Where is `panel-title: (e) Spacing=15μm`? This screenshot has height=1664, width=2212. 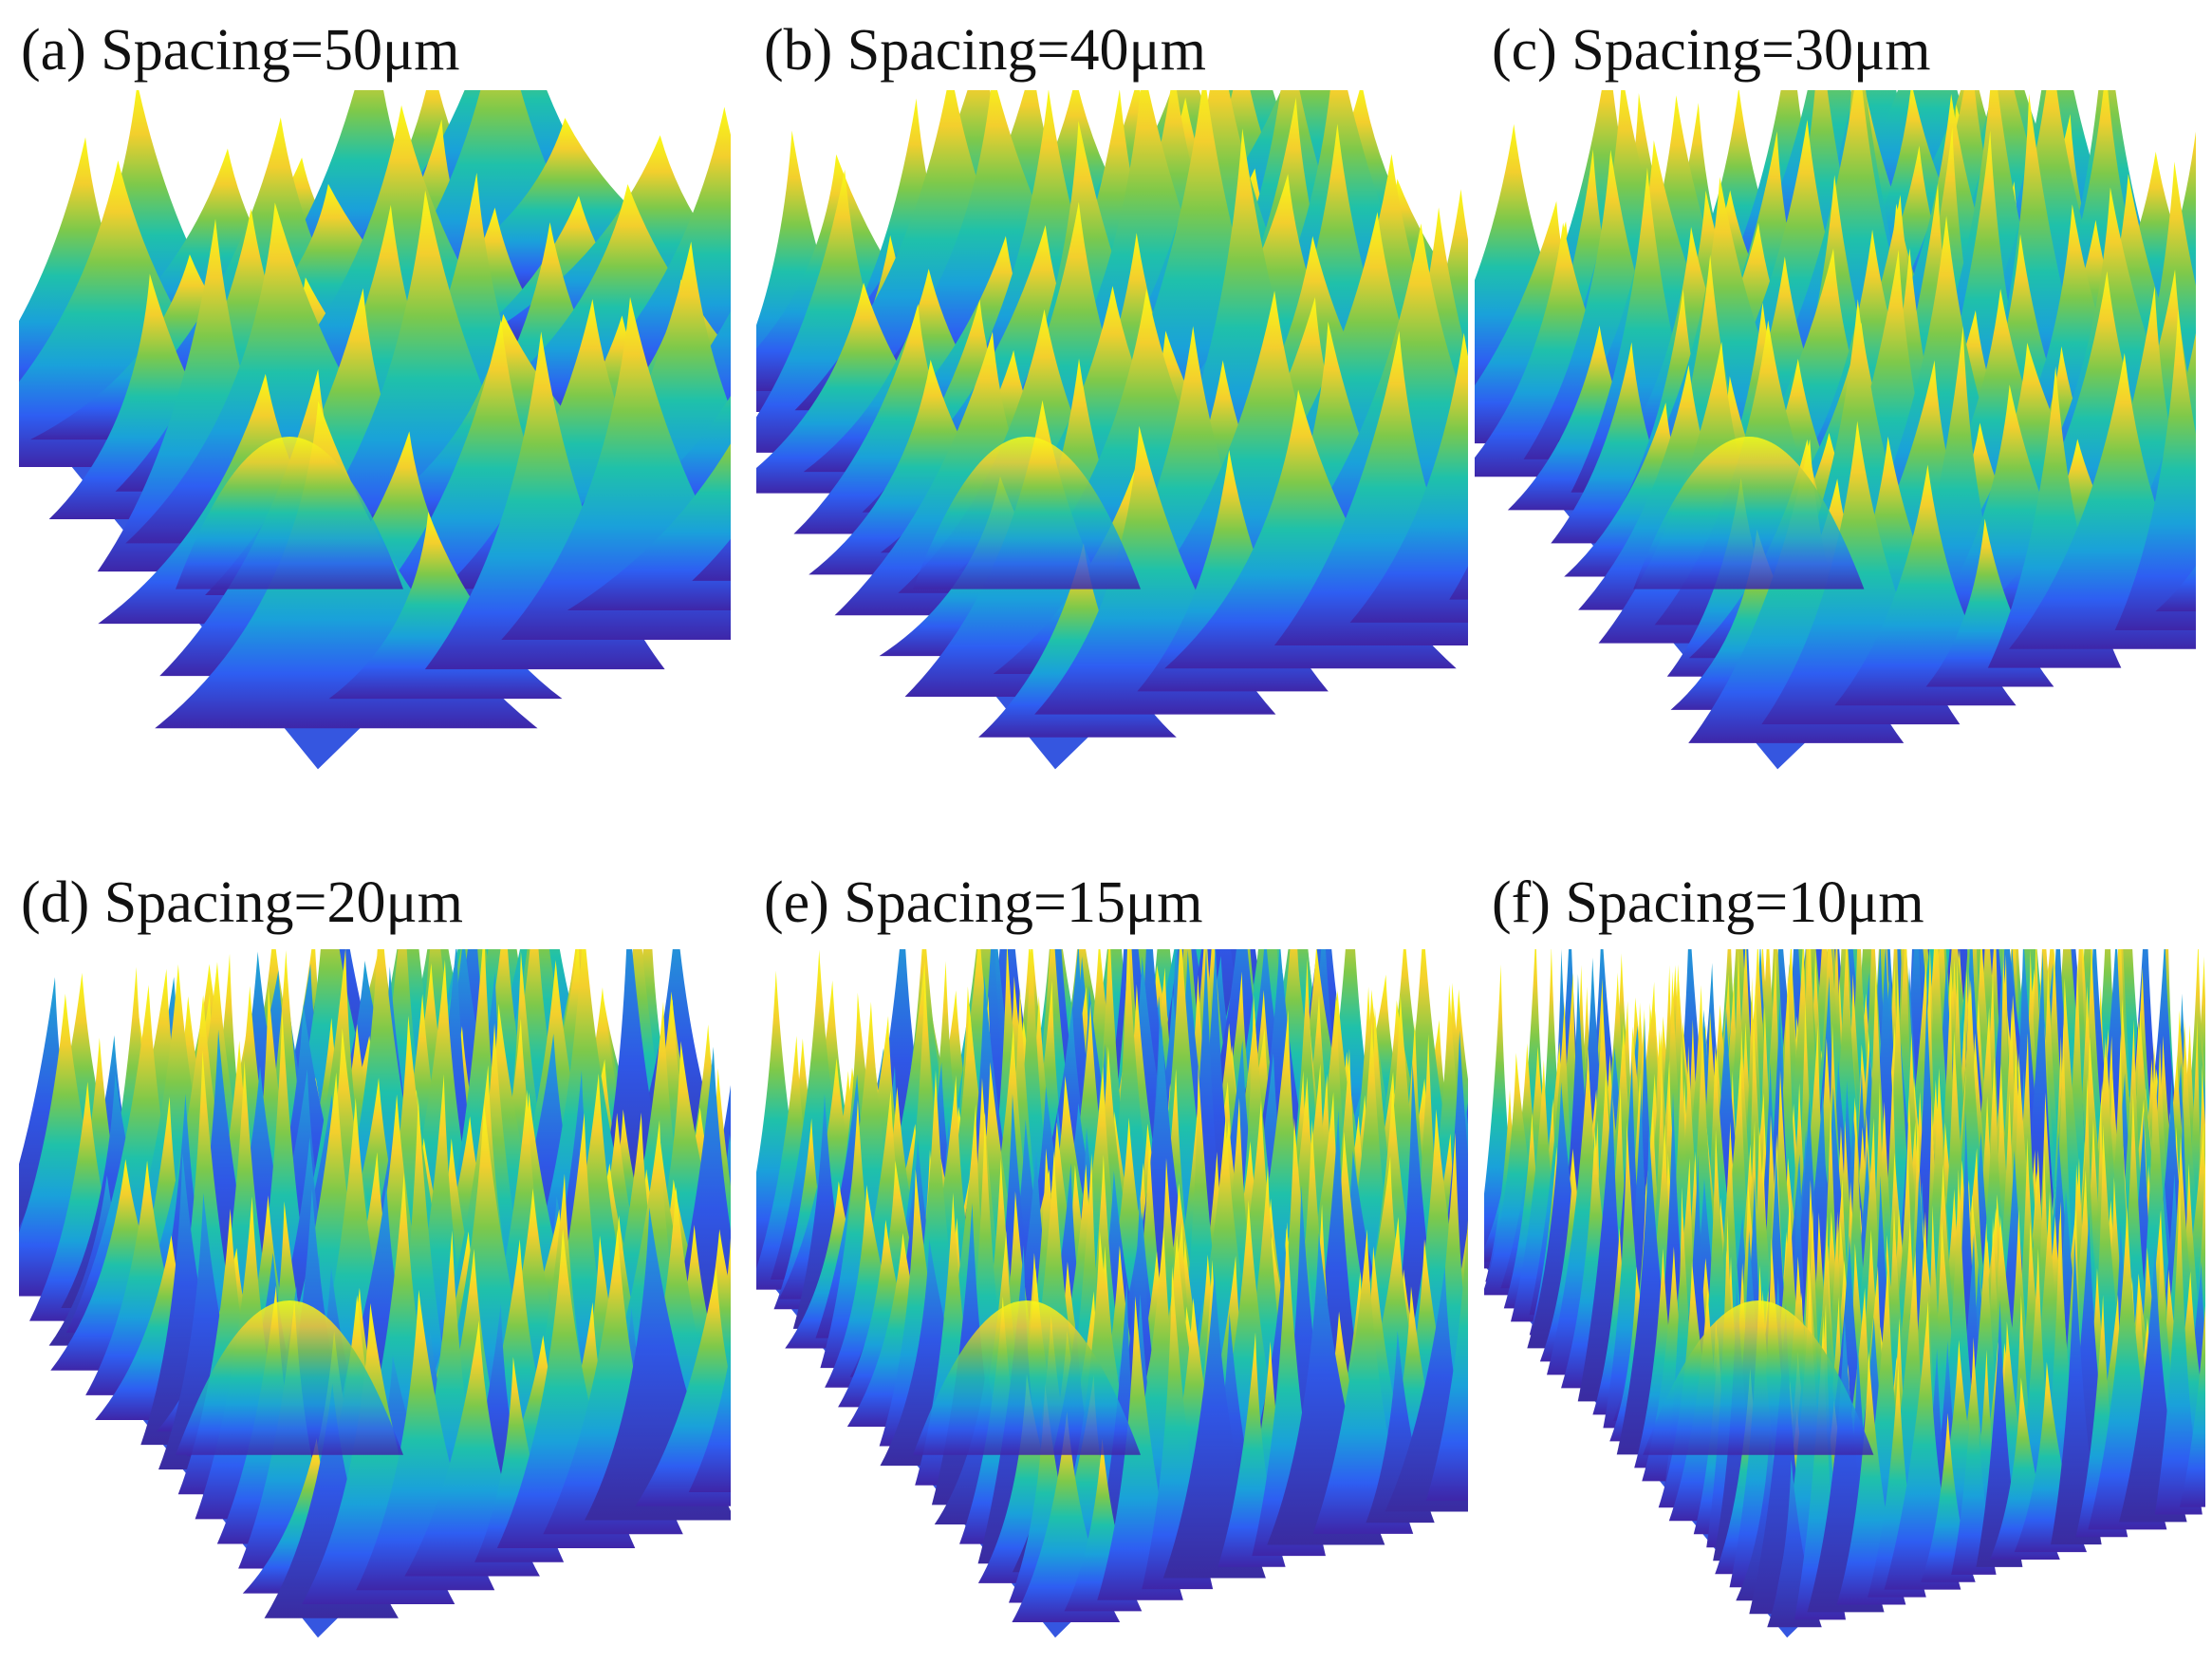 panel-title: (e) Spacing=15μm is located at coordinates (984, 902).